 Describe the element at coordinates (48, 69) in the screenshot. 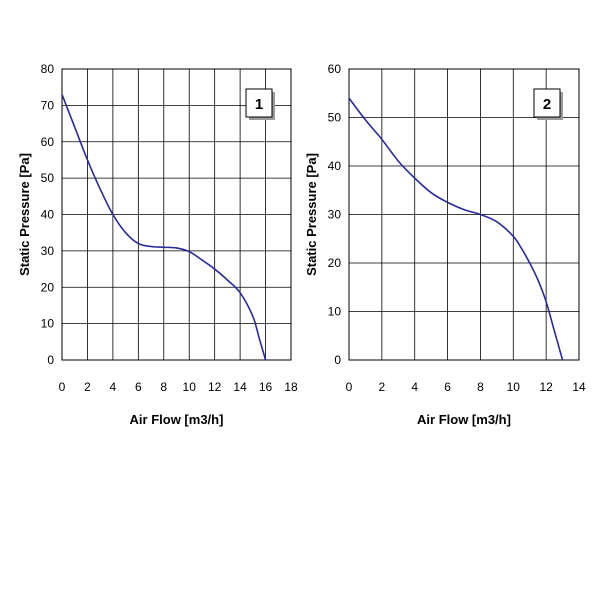

I see `y-tick-label: 80` at that location.